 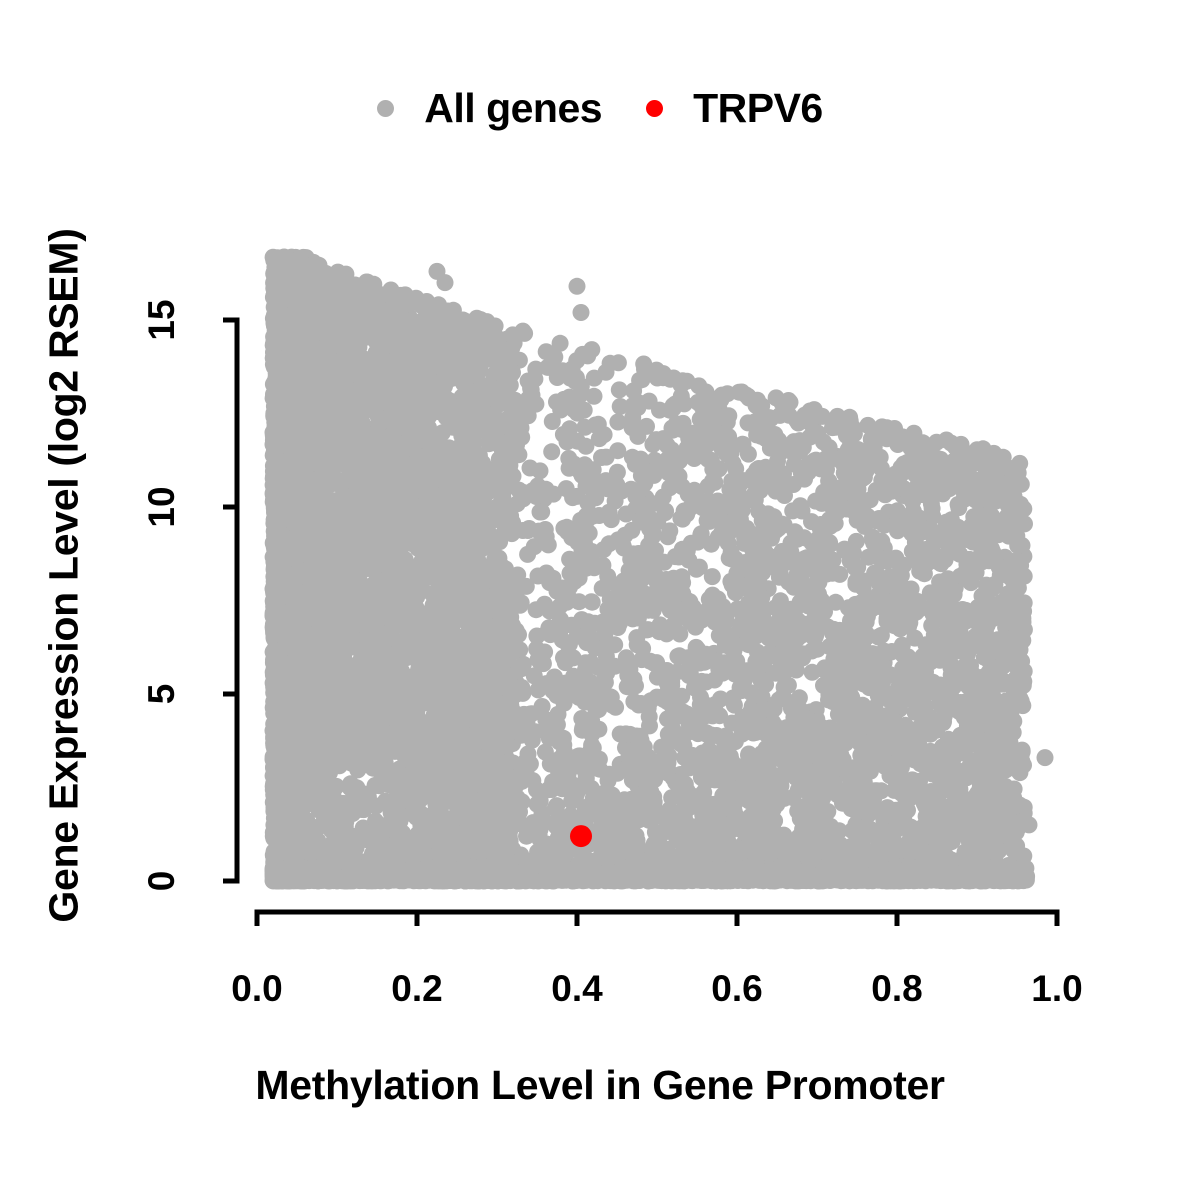 I want to click on x-tick-label: 0.8, so click(x=897, y=988).